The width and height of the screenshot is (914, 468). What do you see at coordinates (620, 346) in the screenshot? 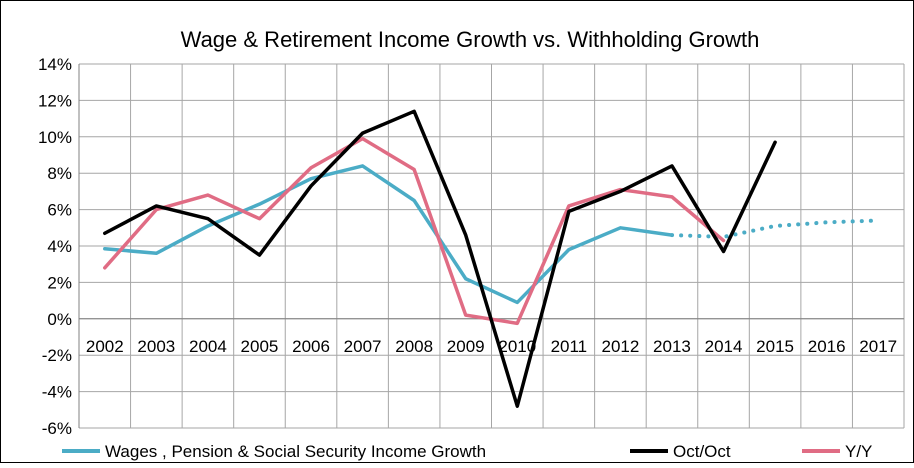
I see `x-tick-label: 2012` at bounding box center [620, 346].